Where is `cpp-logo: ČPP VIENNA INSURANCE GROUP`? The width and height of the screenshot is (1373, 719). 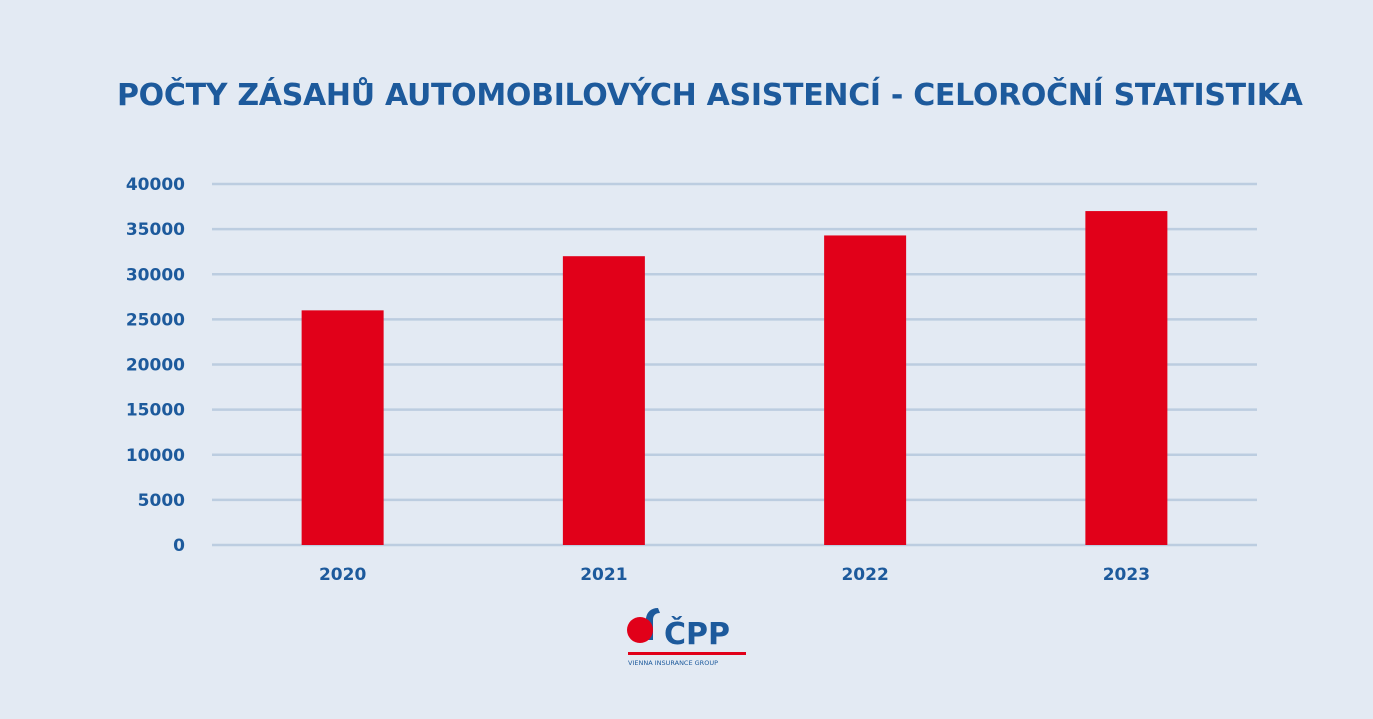 cpp-logo: ČPP VIENNA INSURANCE GROUP is located at coordinates (687, 637).